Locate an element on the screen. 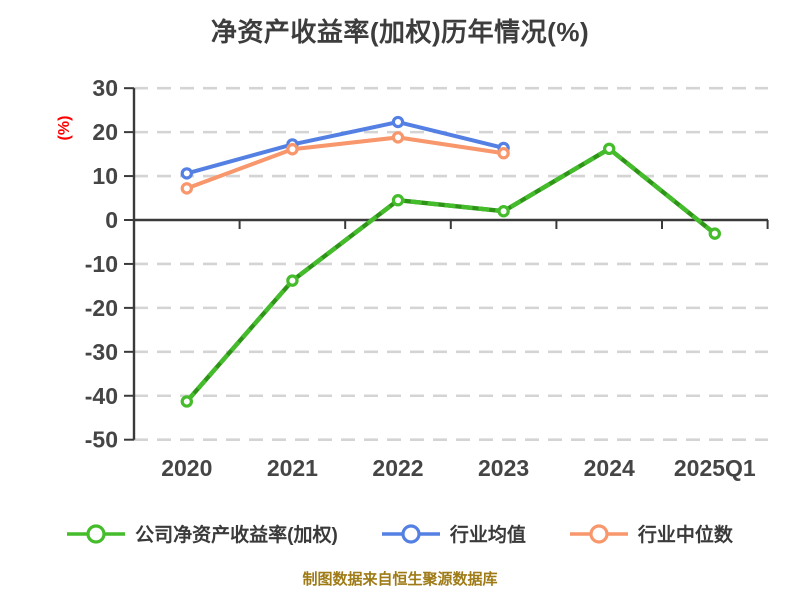  legend-item-company-roe-weighted: 公司净资产收益率(加权) is located at coordinates (202, 533).